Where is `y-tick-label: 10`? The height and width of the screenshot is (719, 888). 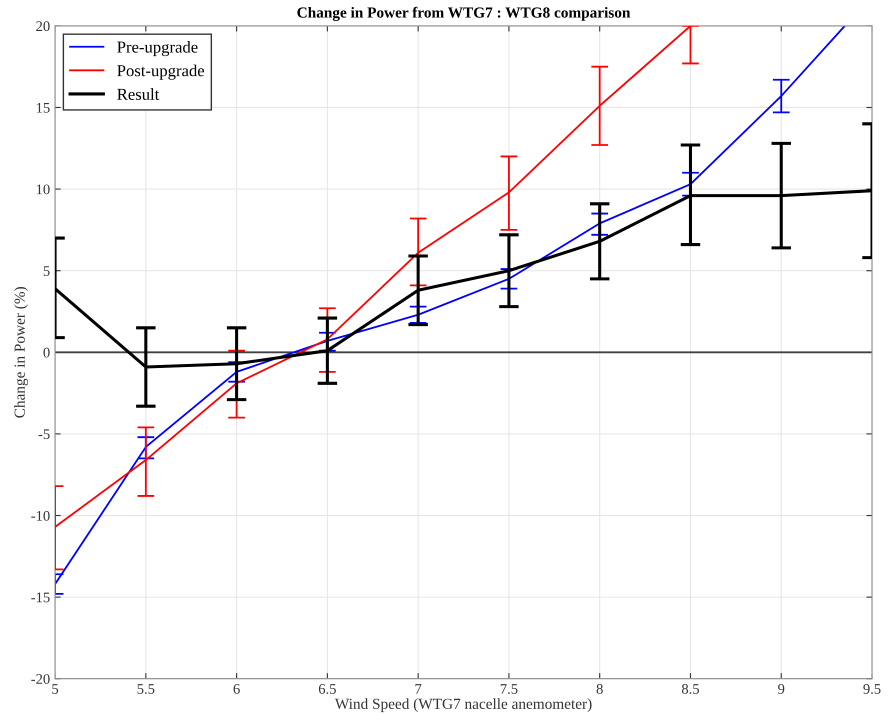
y-tick-label: 10 is located at coordinates (43, 189).